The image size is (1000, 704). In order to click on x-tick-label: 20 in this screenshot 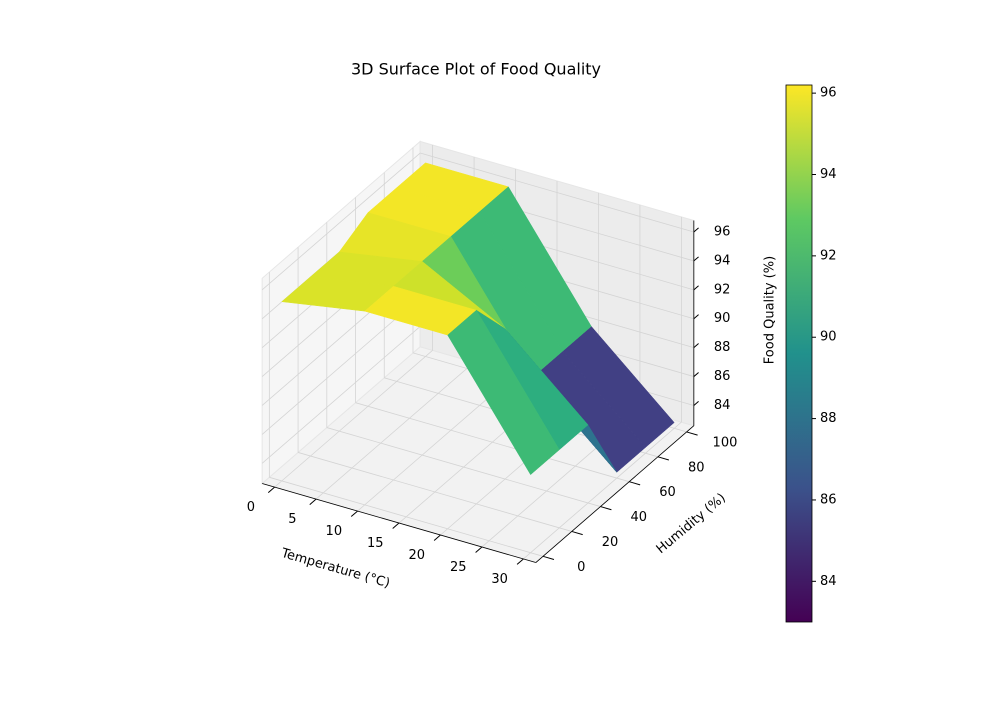, I will do `click(416, 555)`.